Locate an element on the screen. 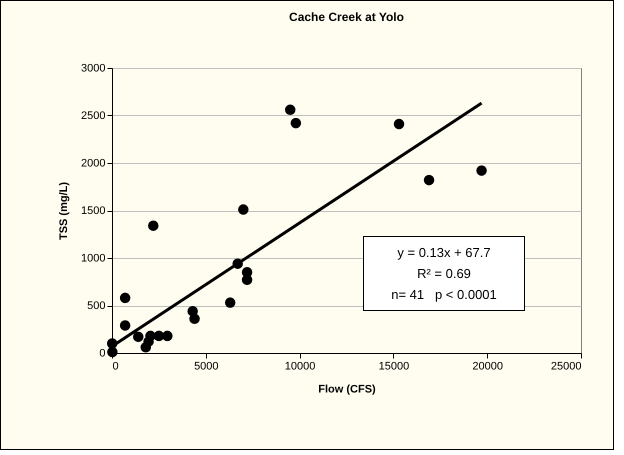 The width and height of the screenshot is (624, 455). annotation: n= 41 p < 0.0001 is located at coordinates (444, 295).